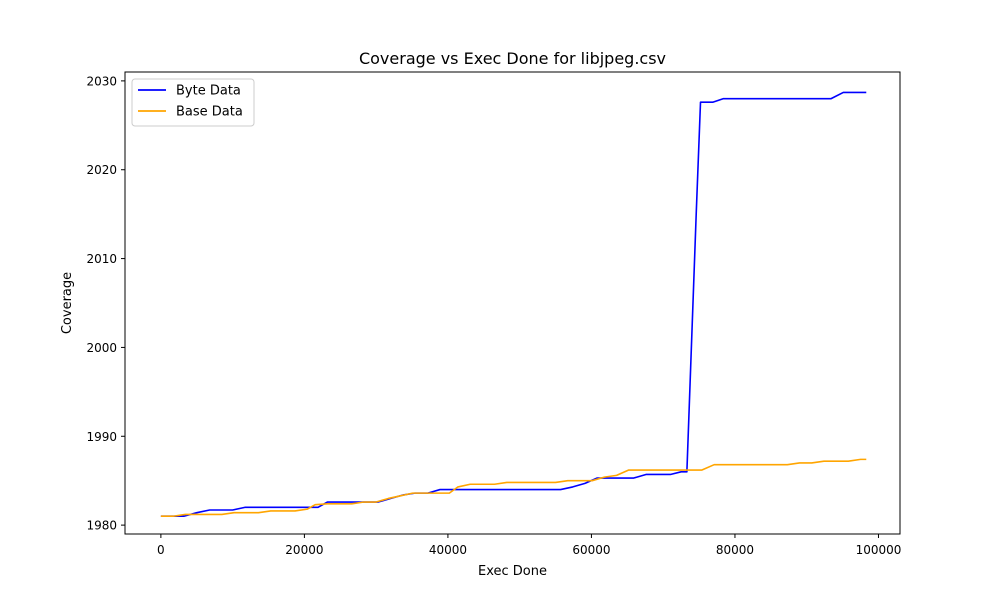 The width and height of the screenshot is (1000, 604). Describe the element at coordinates (513, 488) in the screenshot. I see `series-line-base-data` at that location.